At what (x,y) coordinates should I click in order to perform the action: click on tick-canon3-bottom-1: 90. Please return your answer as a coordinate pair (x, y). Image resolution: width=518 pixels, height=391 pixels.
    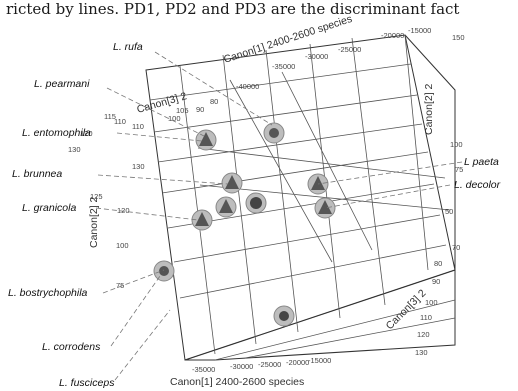
    Looking at the image, I should click on (436, 281).